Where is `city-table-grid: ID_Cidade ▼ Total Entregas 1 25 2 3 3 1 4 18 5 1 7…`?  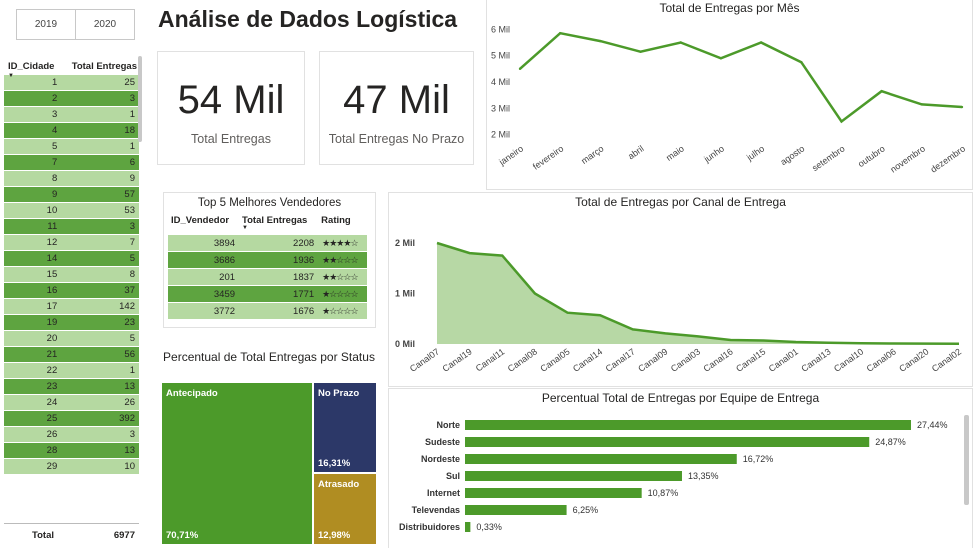 city-table-grid: ID_Cidade ▼ Total Entregas 1 25 2 3 3 1 4 18 5 1 7… is located at coordinates (71, 263).